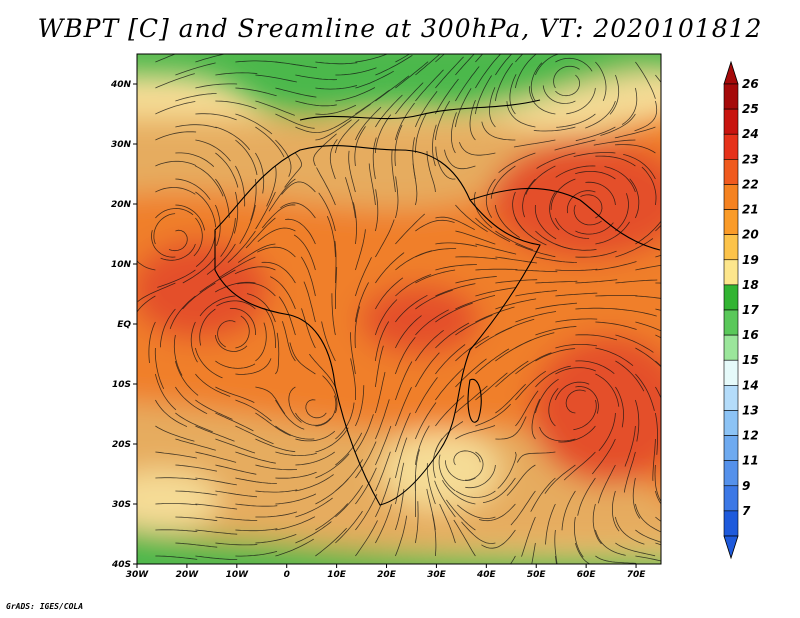 This screenshot has width=800, height=618. What do you see at coordinates (746, 511) in the screenshot?
I see `colorbar-label: 7` at bounding box center [746, 511].